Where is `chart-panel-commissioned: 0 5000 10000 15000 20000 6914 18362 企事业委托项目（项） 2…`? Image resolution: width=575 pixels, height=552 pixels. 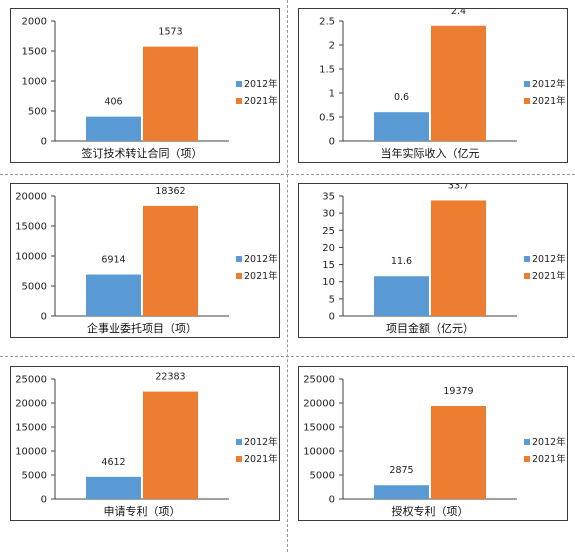 chart-panel-commissioned: 0 5000 10000 15000 20000 6914 18362 企事业委托项目（项） 2… is located at coordinates (145, 260).